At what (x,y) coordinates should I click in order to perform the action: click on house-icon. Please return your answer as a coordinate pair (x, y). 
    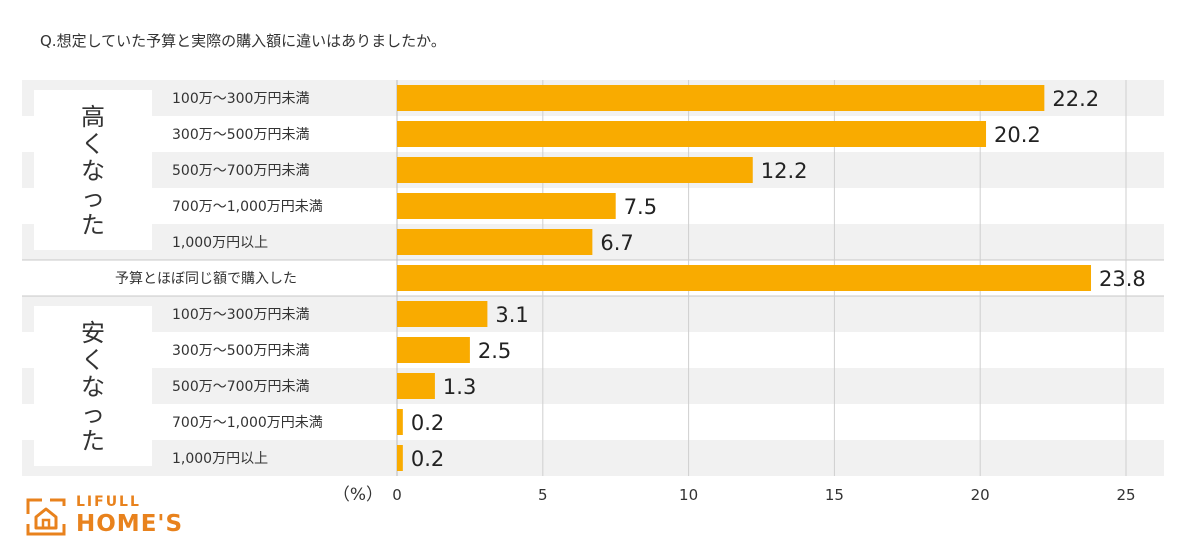
    Looking at the image, I should click on (46, 517).